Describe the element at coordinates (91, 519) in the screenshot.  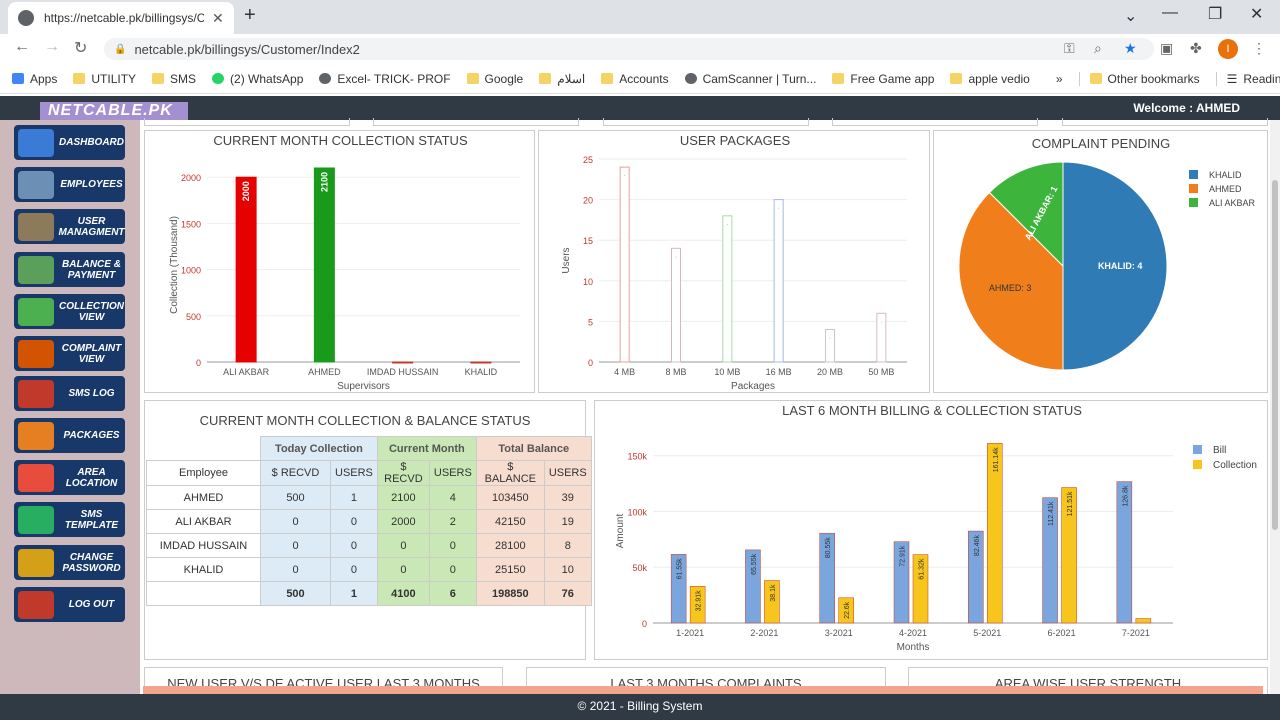
I see `sidebar-item-label: SMS TEMPLATE` at that location.